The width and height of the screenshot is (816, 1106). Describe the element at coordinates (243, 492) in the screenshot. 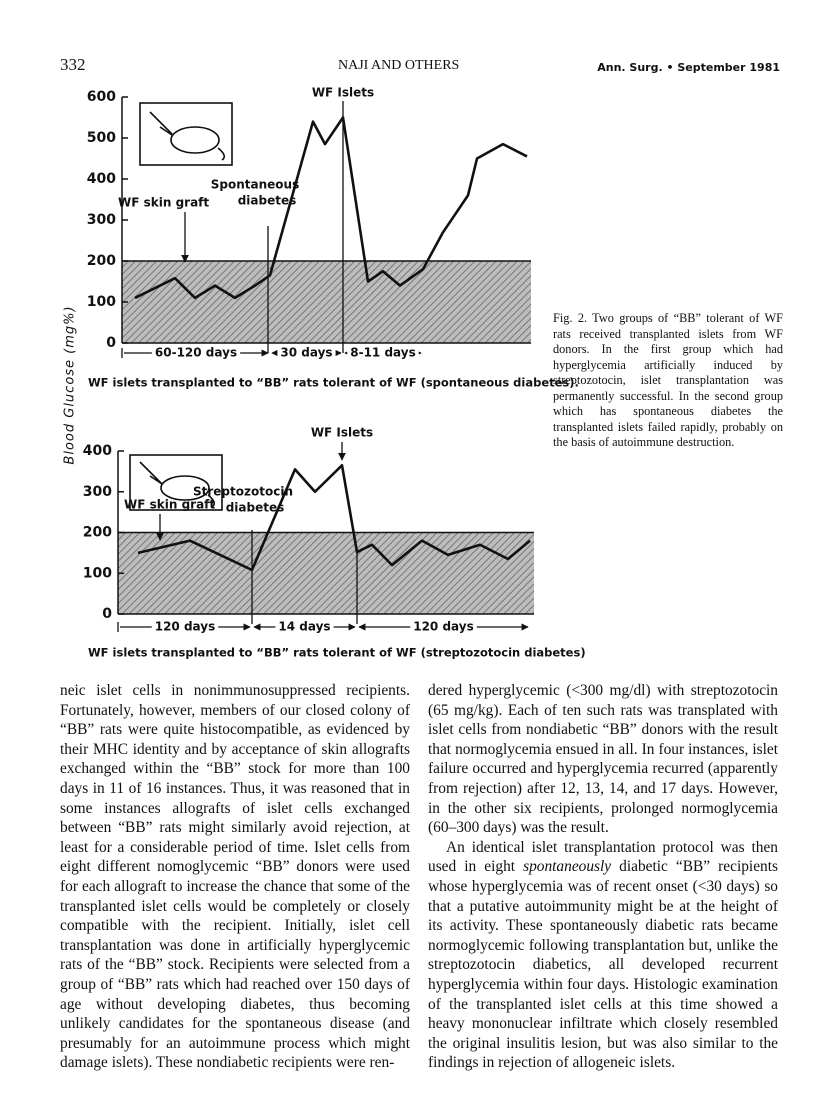

I see `annotation: Streptozotocin` at that location.